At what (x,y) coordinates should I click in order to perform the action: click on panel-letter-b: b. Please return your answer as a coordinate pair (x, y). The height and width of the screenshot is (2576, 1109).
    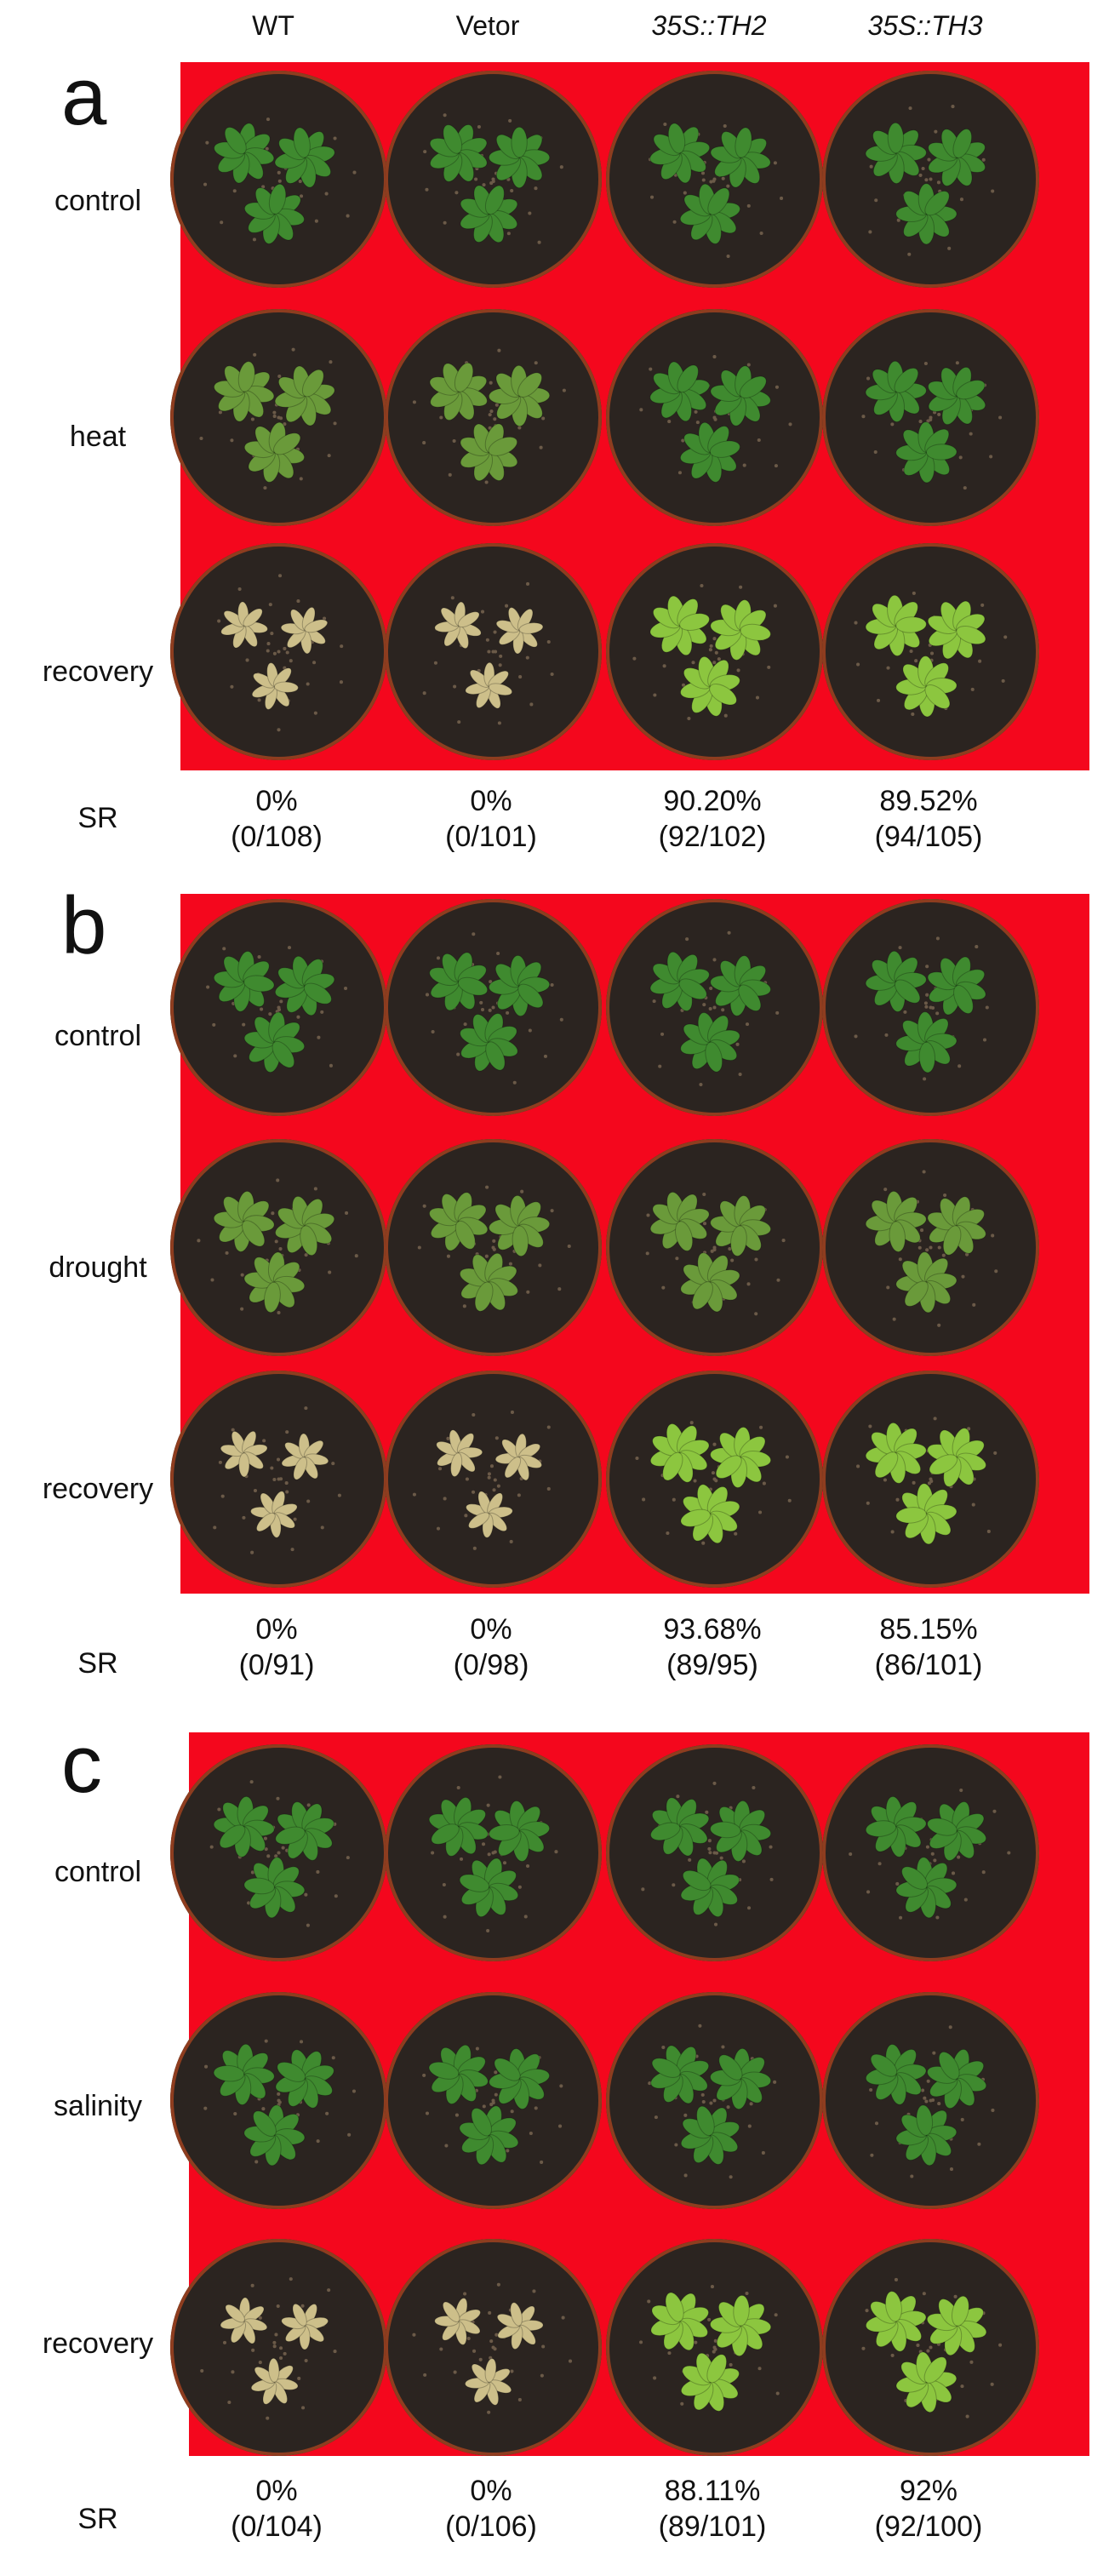
    Looking at the image, I should click on (84, 926).